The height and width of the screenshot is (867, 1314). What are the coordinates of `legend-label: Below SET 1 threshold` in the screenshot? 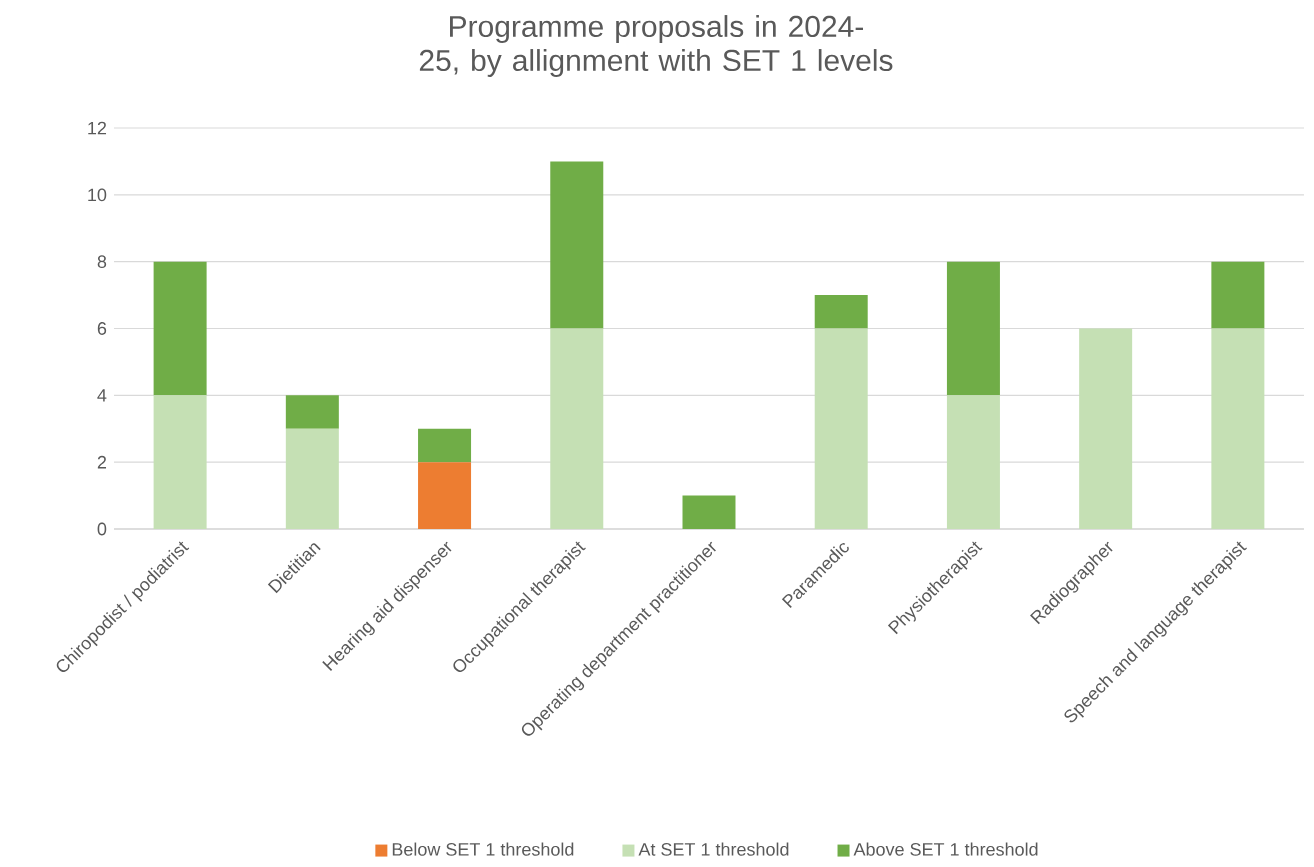 It's located at (483, 849).